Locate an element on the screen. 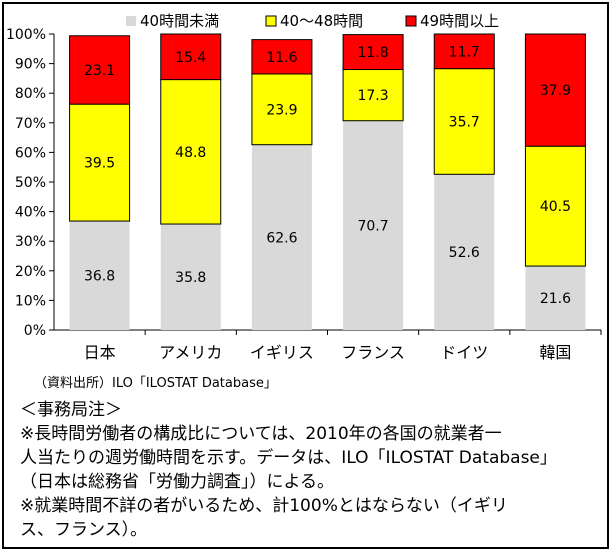 This screenshot has height=553, width=613. y-tick-label: 70% is located at coordinates (30, 124).